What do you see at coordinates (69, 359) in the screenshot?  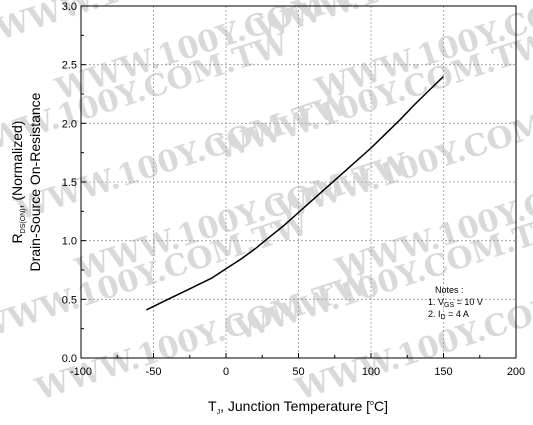 I see `y-tick-label: 0.0` at bounding box center [69, 359].